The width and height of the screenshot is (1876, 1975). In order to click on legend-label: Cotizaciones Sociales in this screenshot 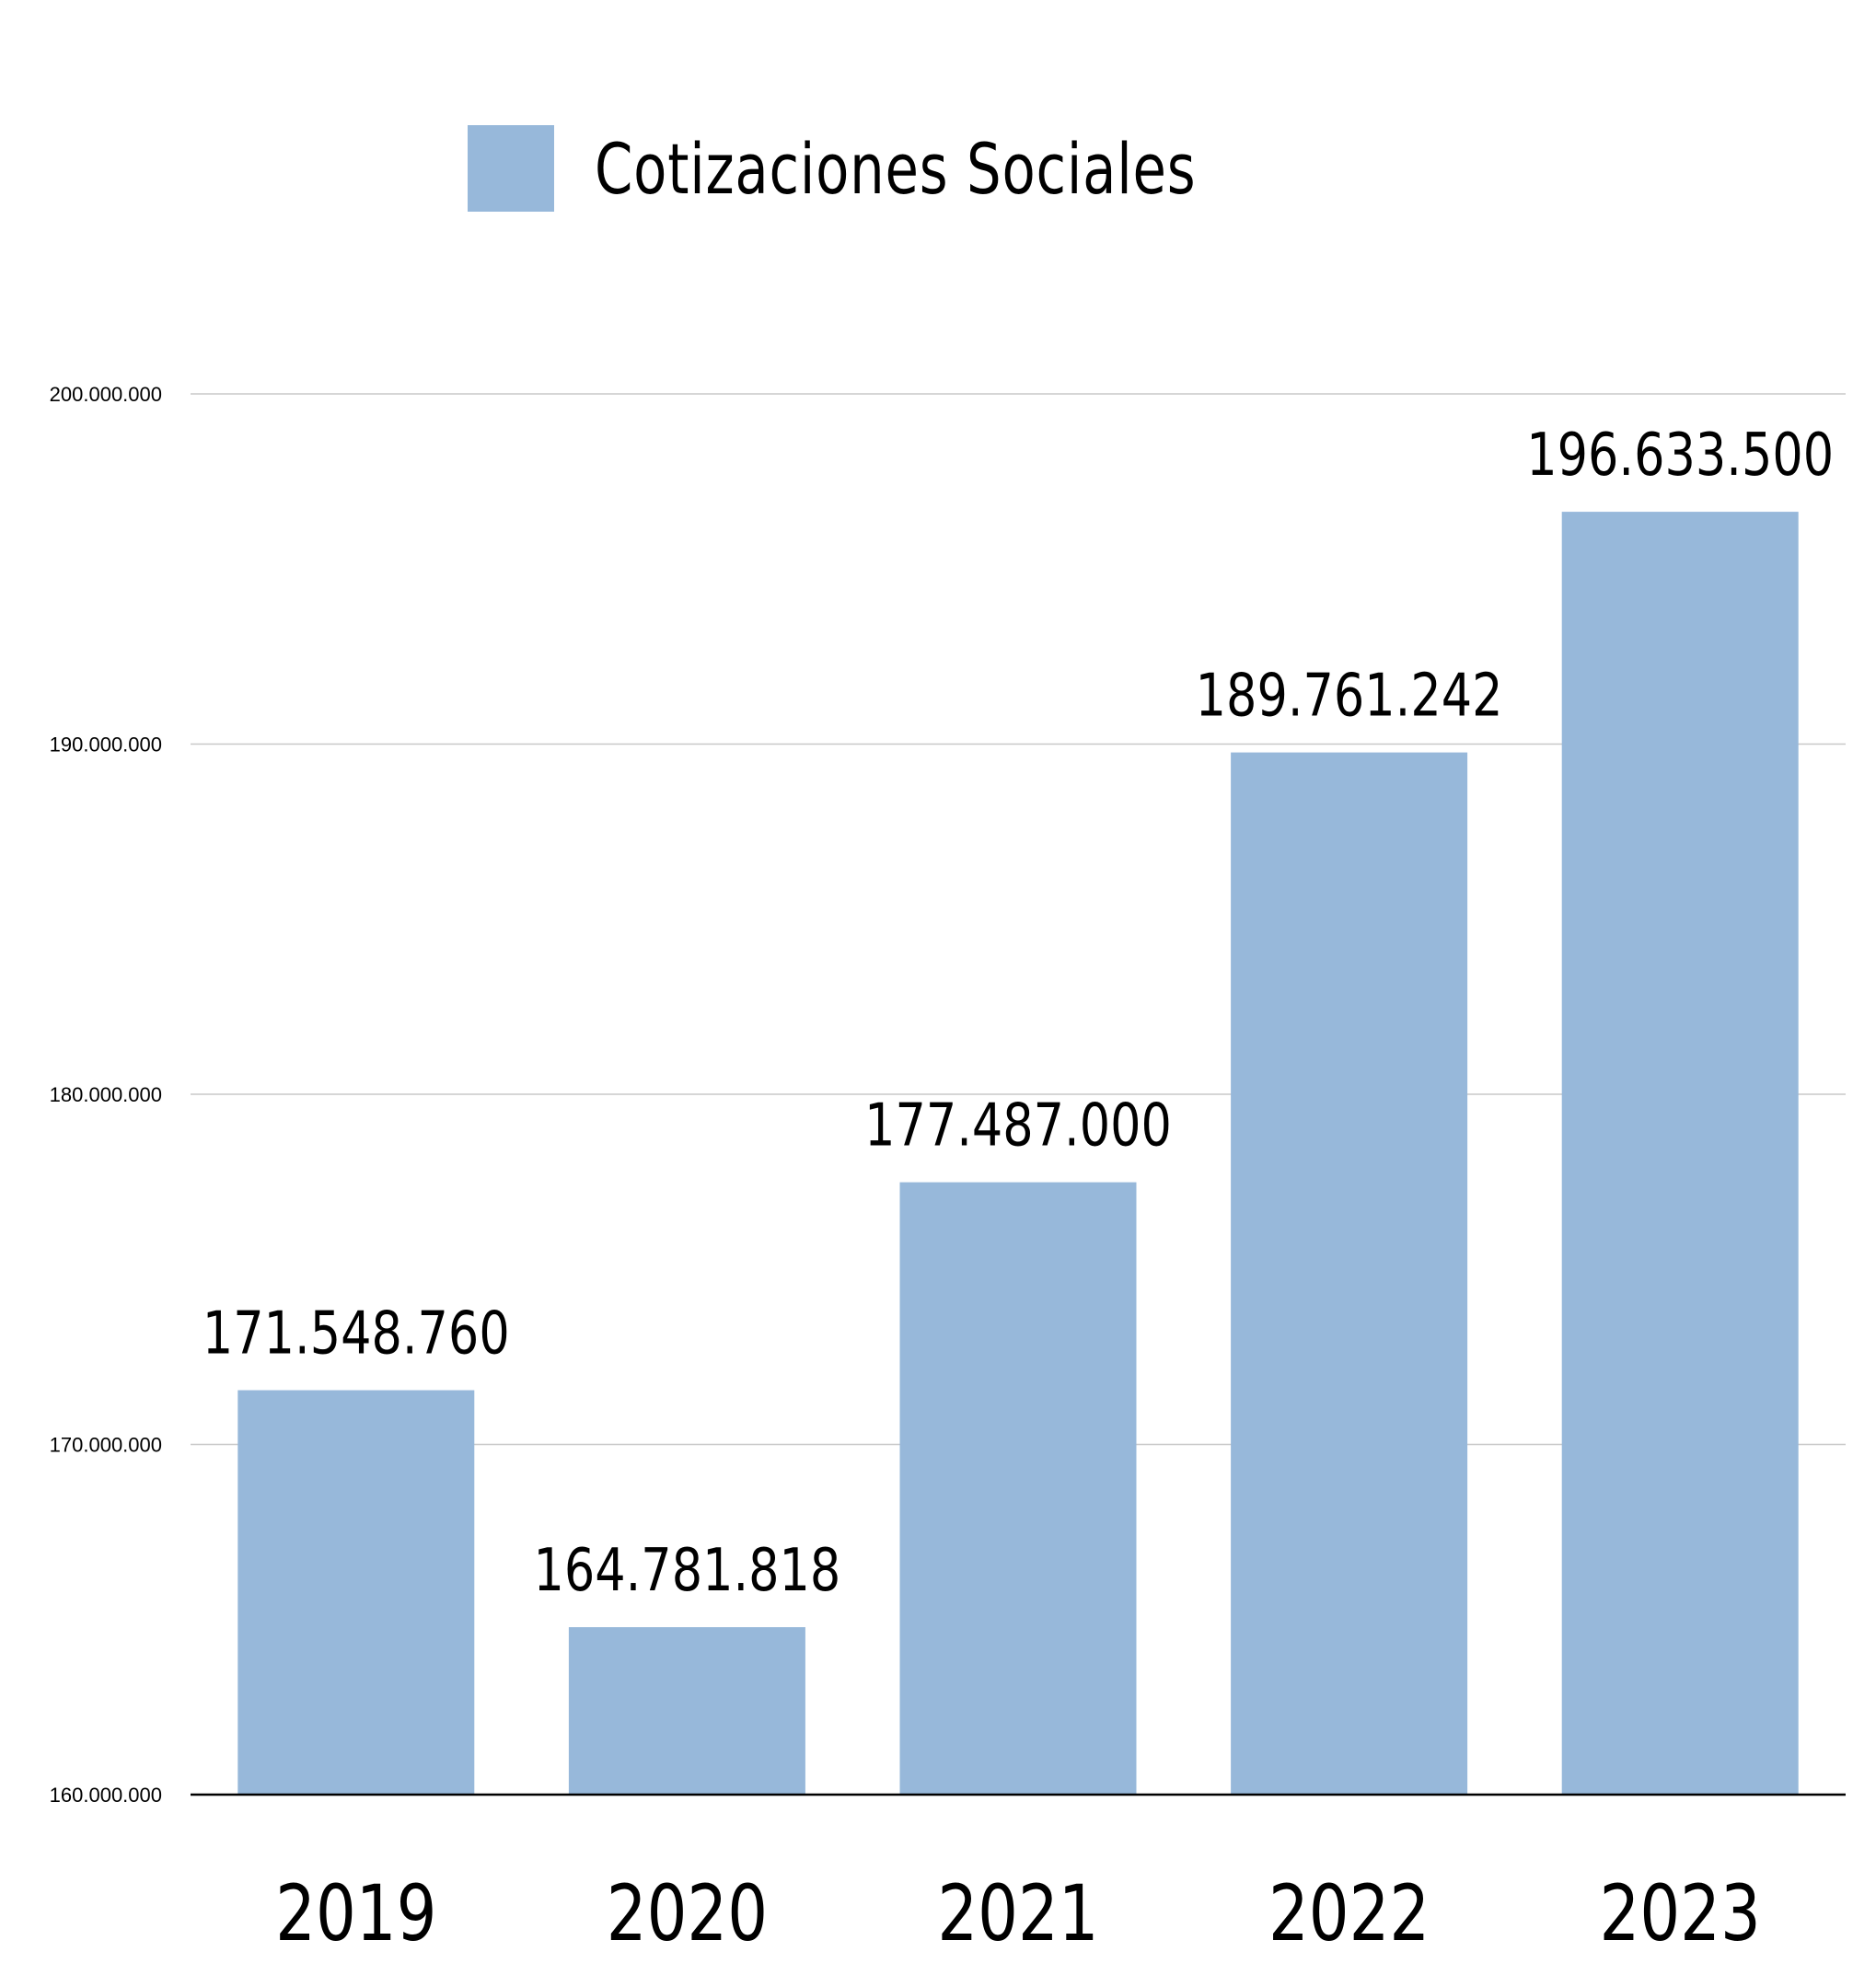, I will do `click(896, 168)`.